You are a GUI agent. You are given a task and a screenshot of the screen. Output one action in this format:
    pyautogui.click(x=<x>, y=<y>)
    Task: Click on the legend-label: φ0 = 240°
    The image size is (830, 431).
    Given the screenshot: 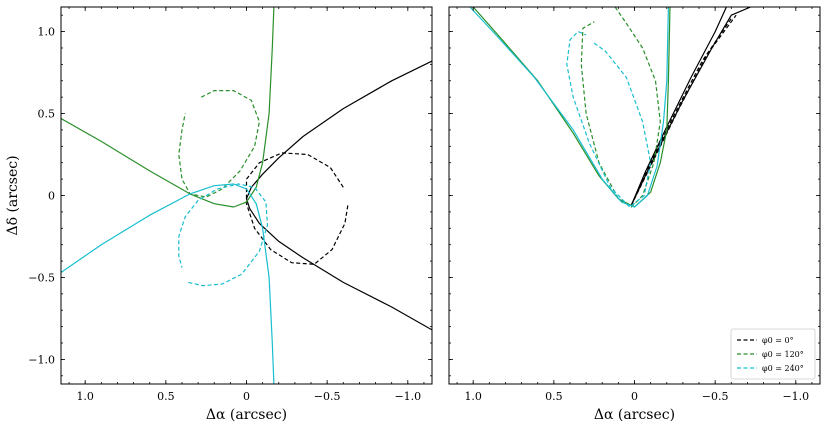 What is the action you would take?
    pyautogui.click(x=783, y=368)
    